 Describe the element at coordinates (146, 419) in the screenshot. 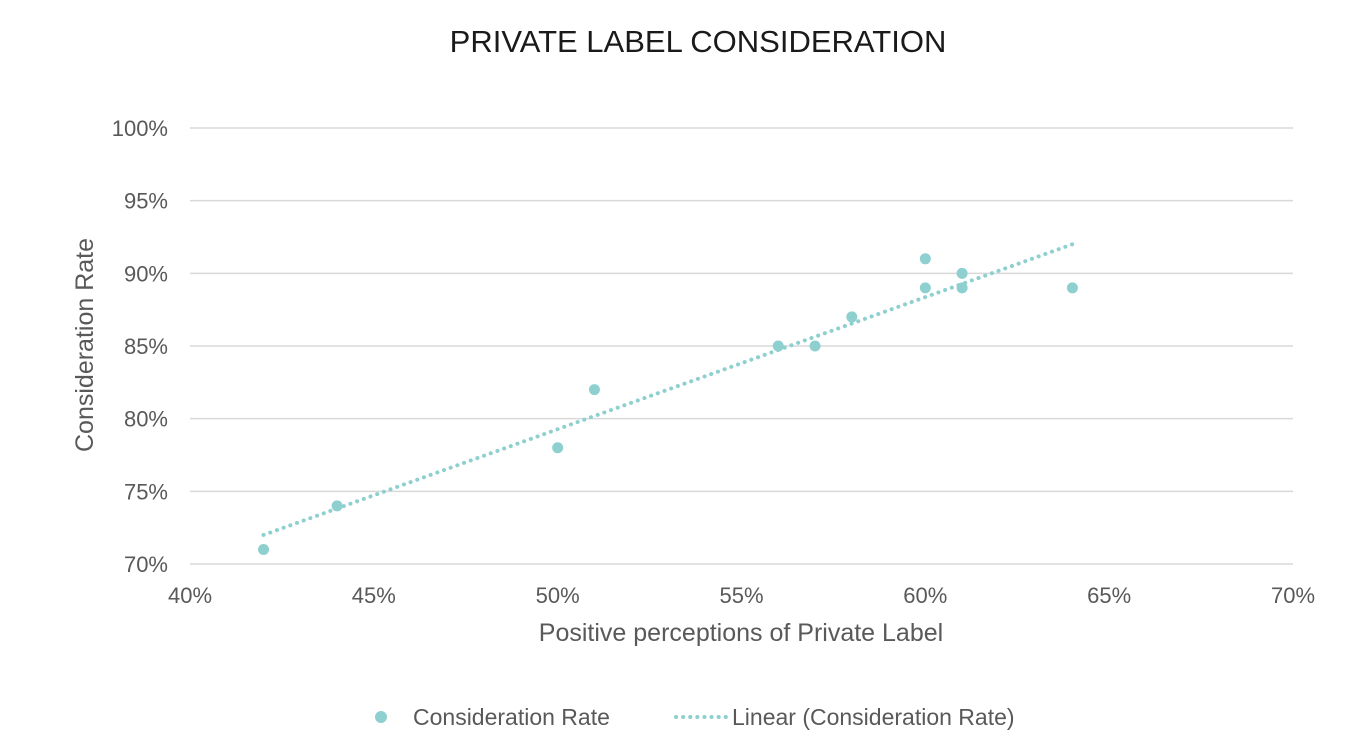

I see `y-tick-label: 80%` at that location.